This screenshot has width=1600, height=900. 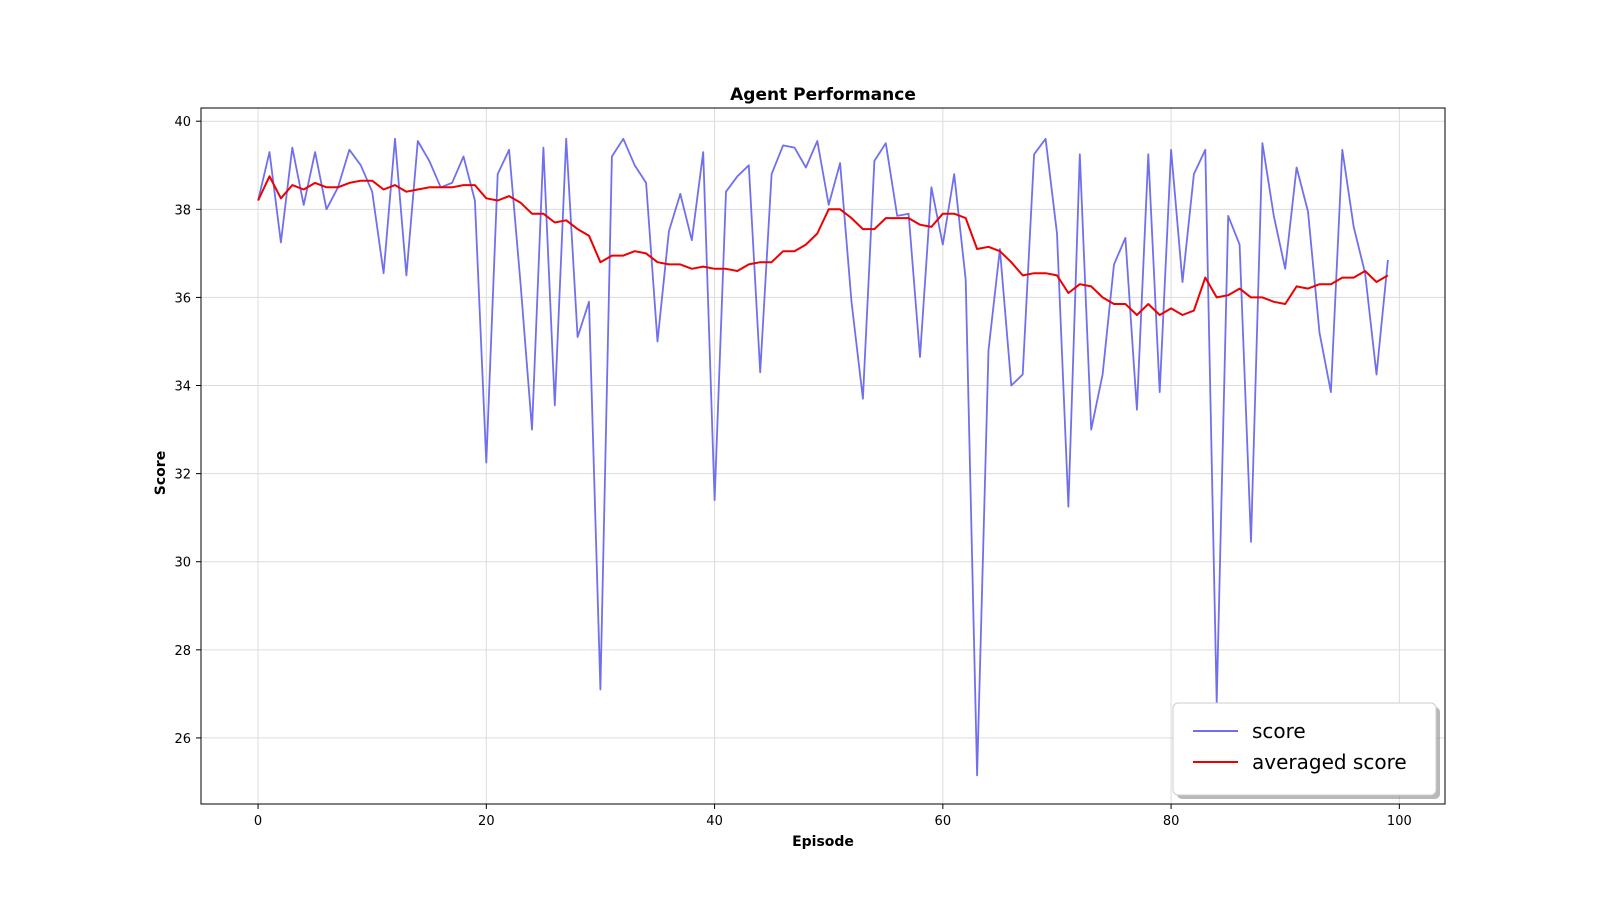 What do you see at coordinates (1399, 821) in the screenshot?
I see `x-tick-label: 100` at bounding box center [1399, 821].